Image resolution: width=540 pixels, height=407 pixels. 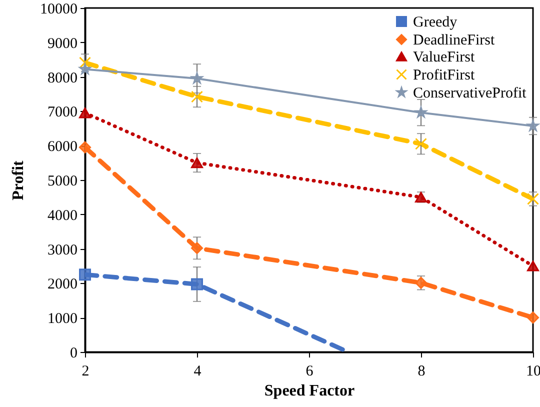 What do you see at coordinates (63, 112) in the screenshot?
I see `y-tick-label: 7000` at bounding box center [63, 112].